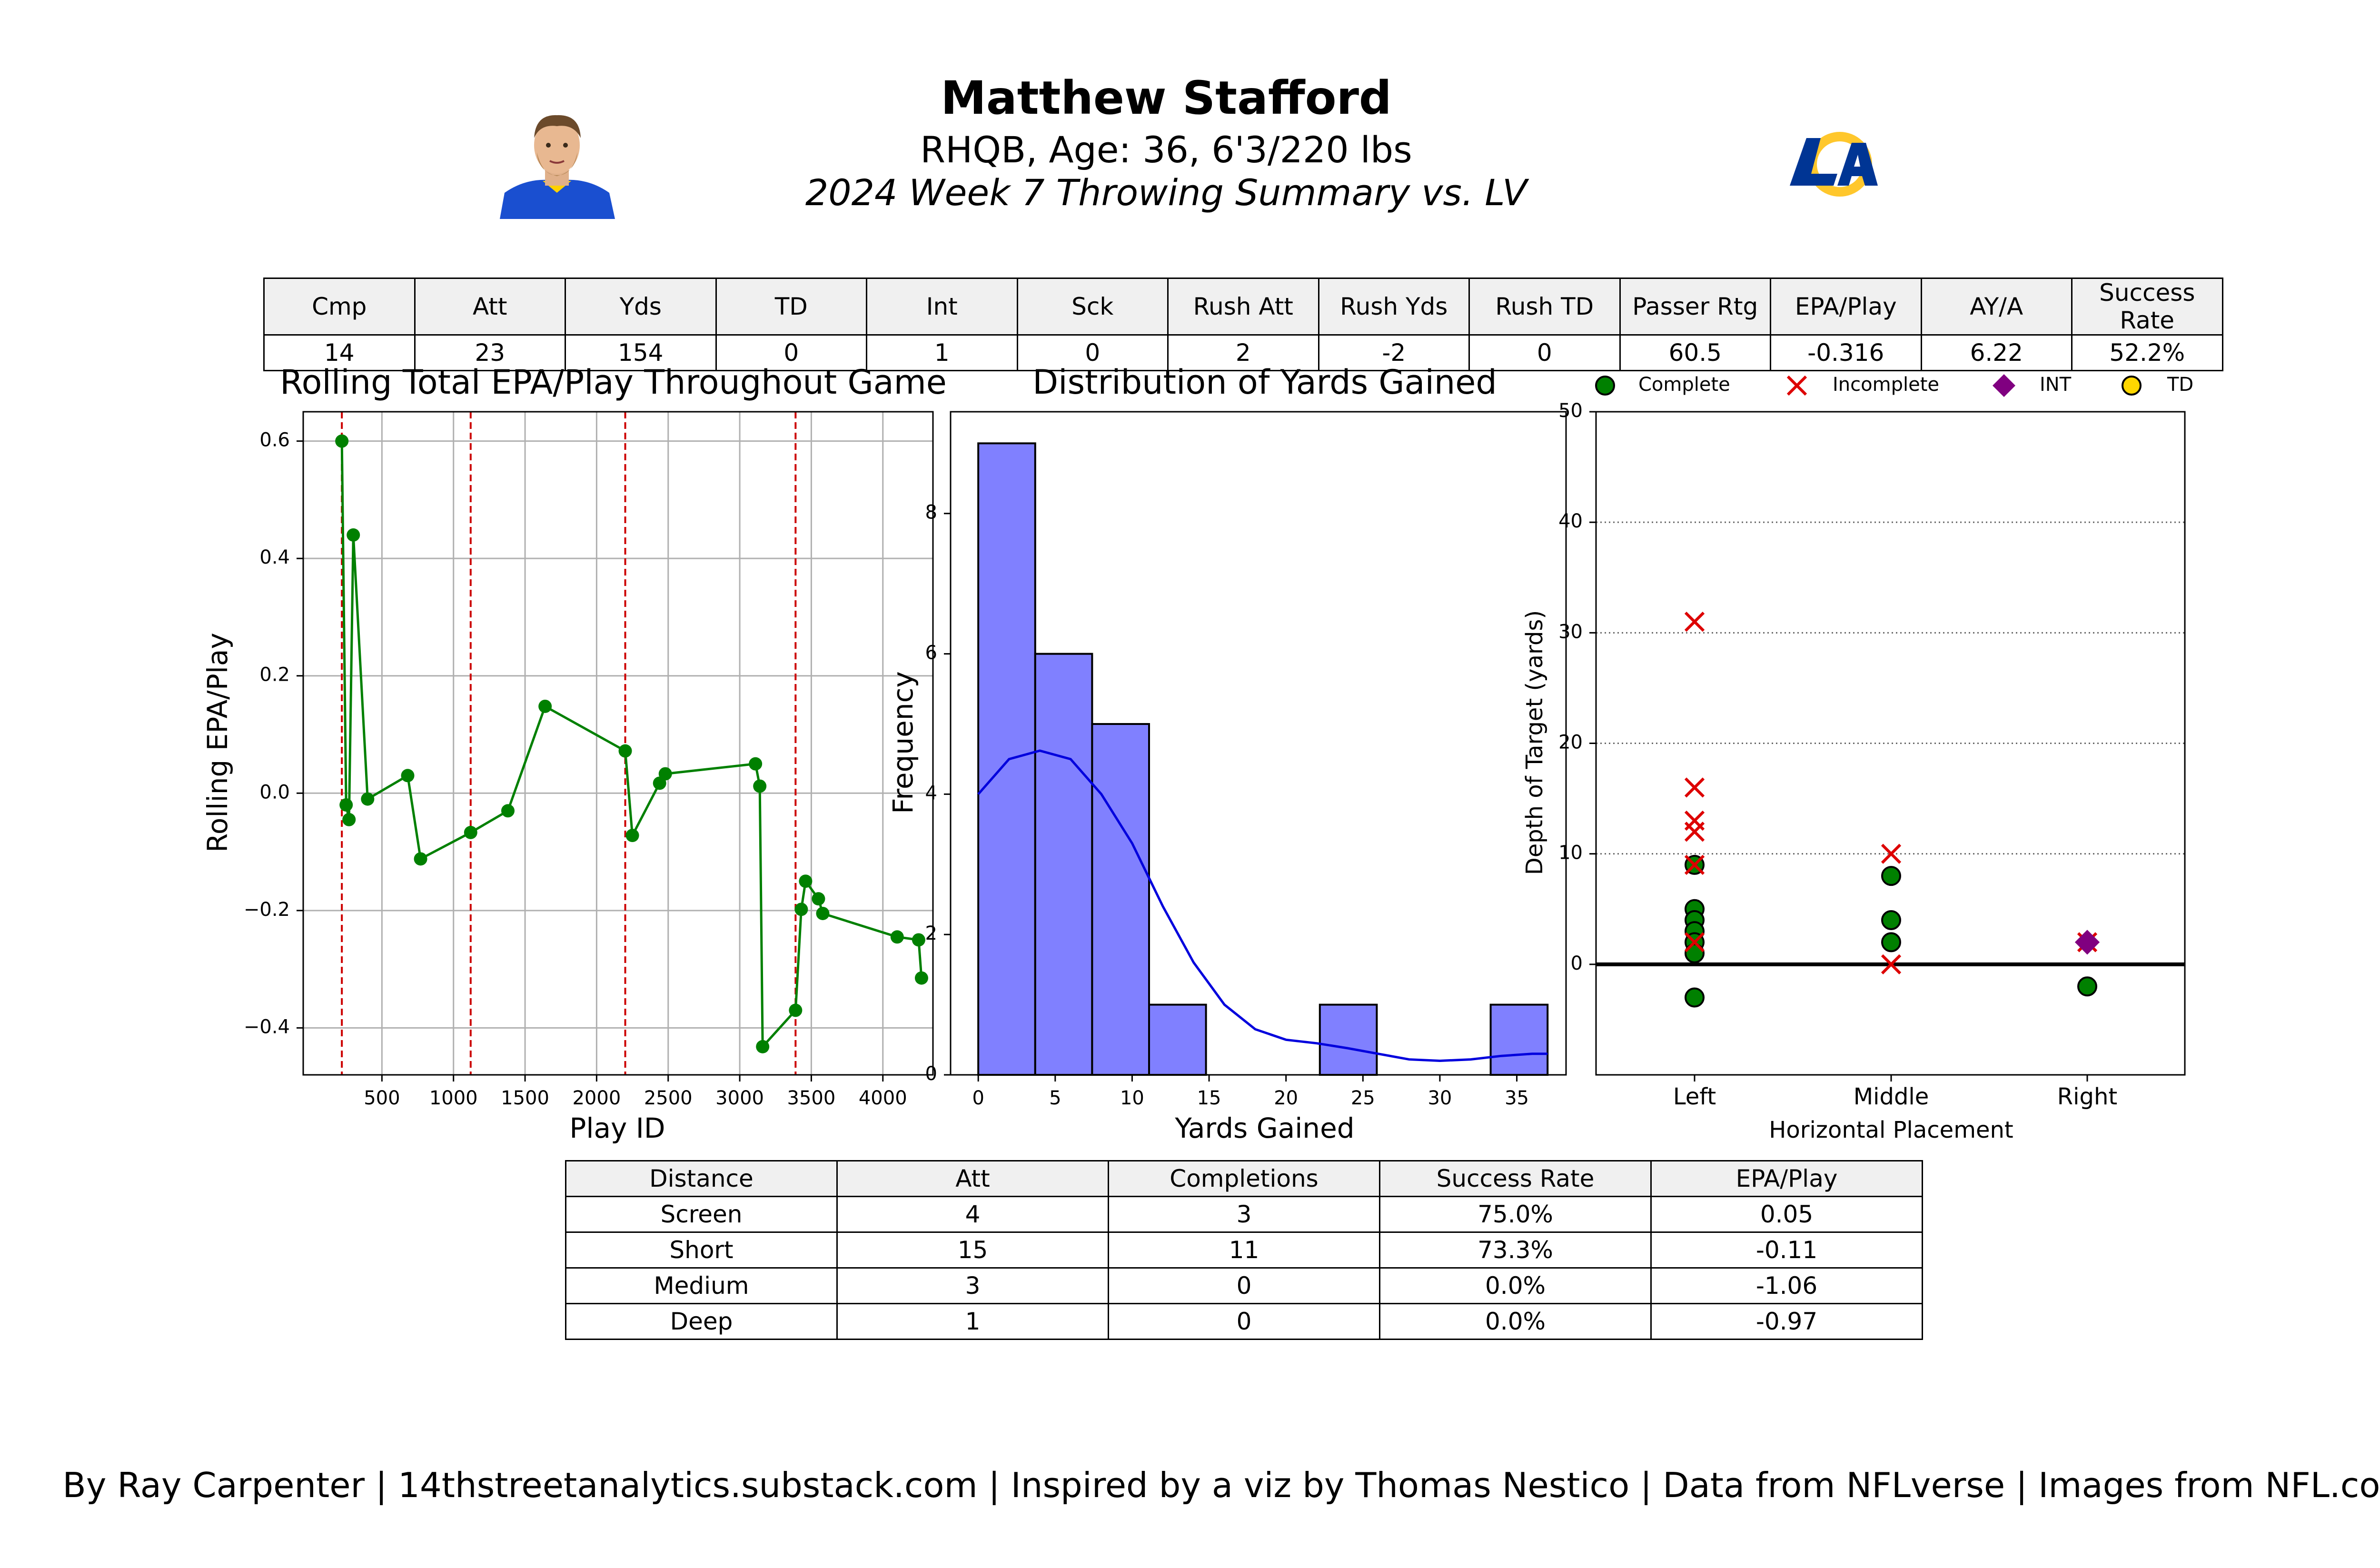 This screenshot has height=1568, width=2380. What do you see at coordinates (641, 353) in the screenshot?
I see `summary-value-cell: 154` at bounding box center [641, 353].